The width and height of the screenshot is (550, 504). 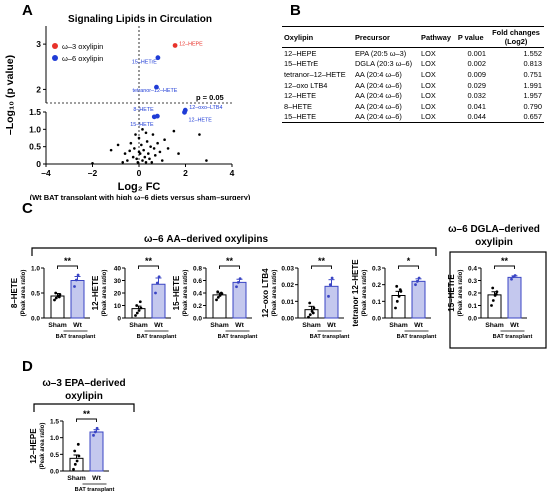 I want to click on group2-title-line1: ω–6 DGLA–derived, so click(x=494, y=229).